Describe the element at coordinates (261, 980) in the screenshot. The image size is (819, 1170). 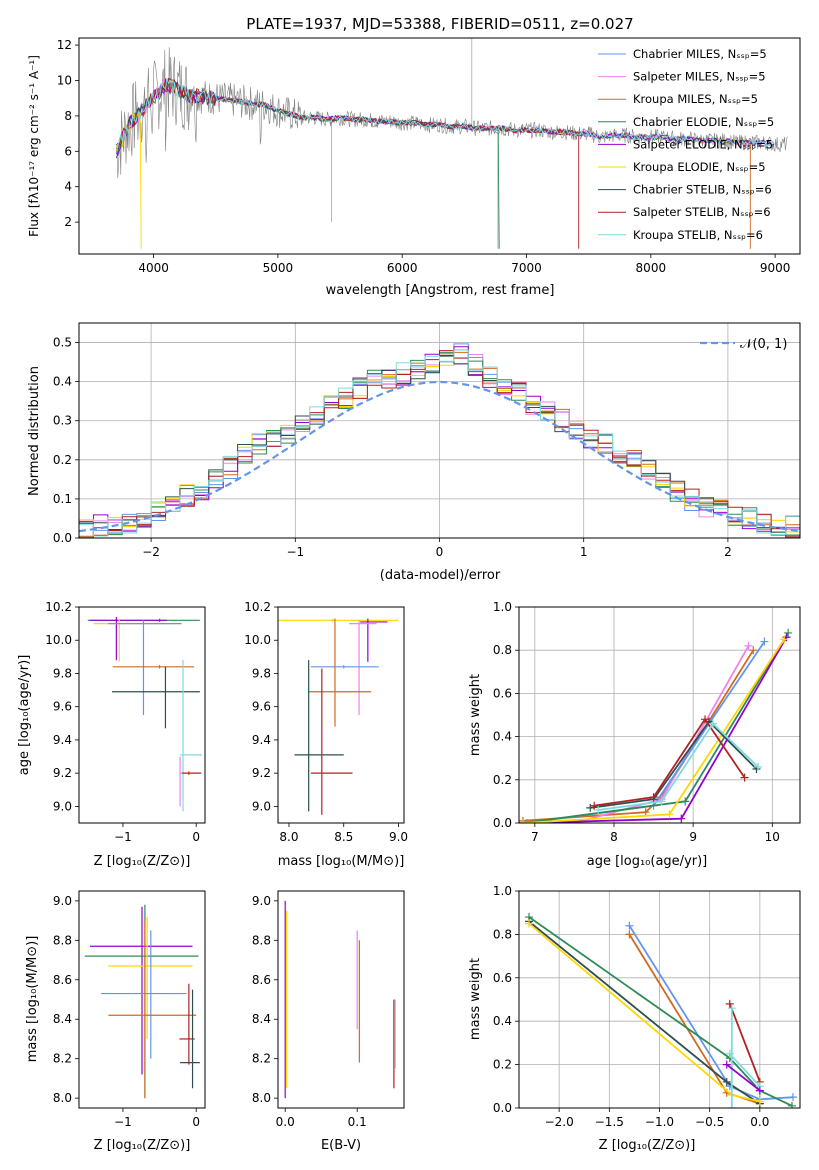
I see `mass-vs-EBV-ytick-label: 8.6` at that location.